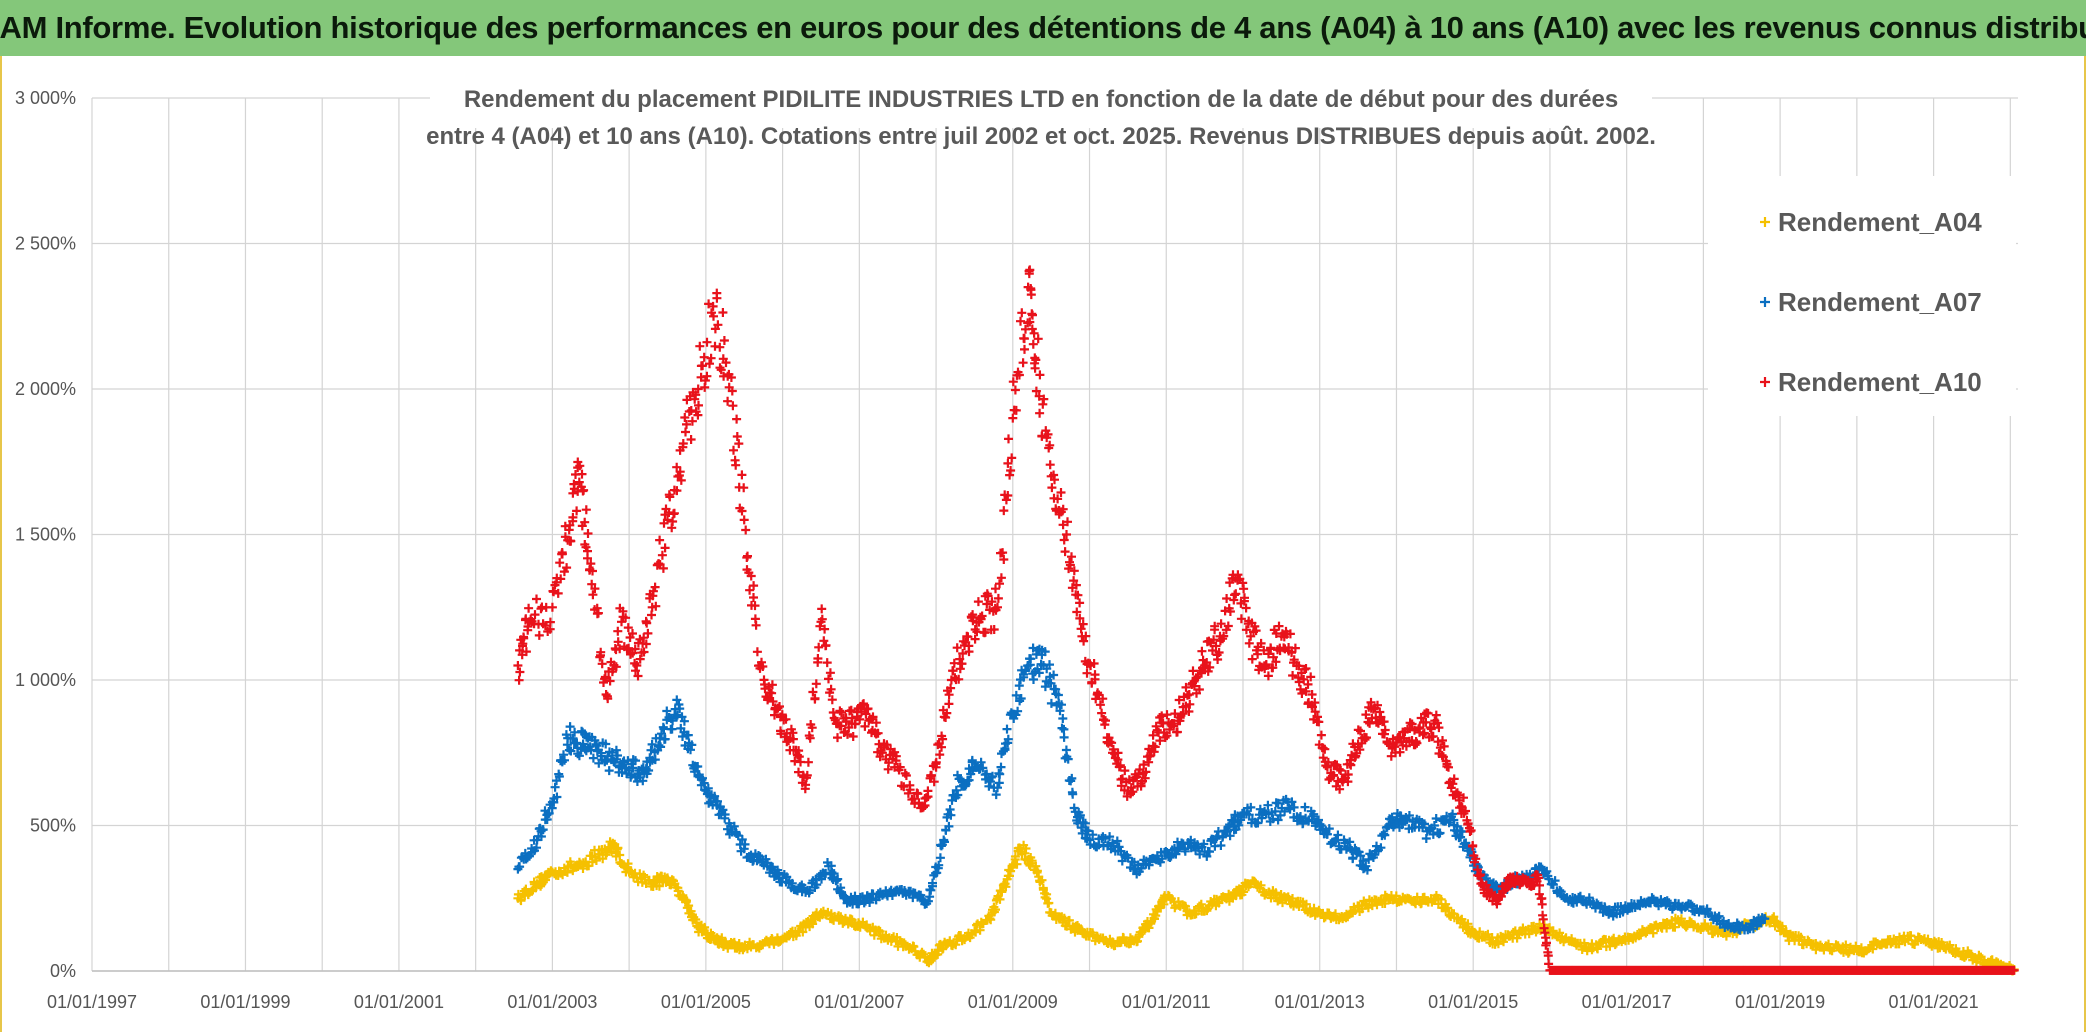 This screenshot has height=1032, width=2086. What do you see at coordinates (1880, 302) in the screenshot?
I see `legend-label: Rendement_A07` at bounding box center [1880, 302].